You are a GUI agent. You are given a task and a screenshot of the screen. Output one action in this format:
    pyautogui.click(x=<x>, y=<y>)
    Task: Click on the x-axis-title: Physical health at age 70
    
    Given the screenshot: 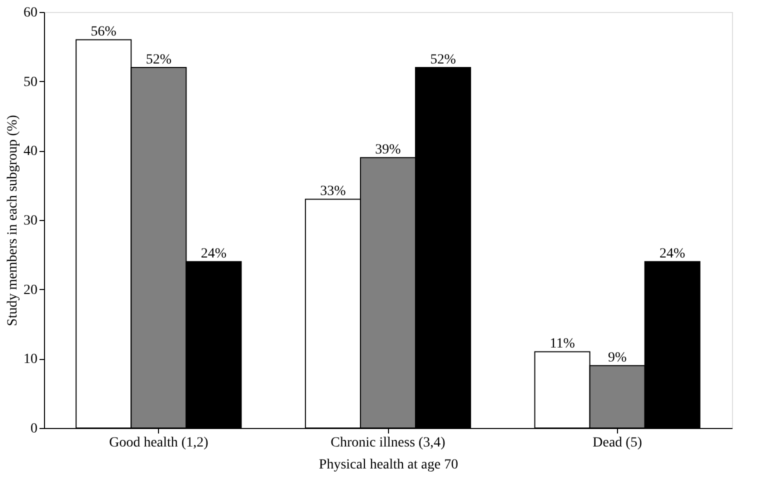 What is the action you would take?
    pyautogui.click(x=388, y=465)
    